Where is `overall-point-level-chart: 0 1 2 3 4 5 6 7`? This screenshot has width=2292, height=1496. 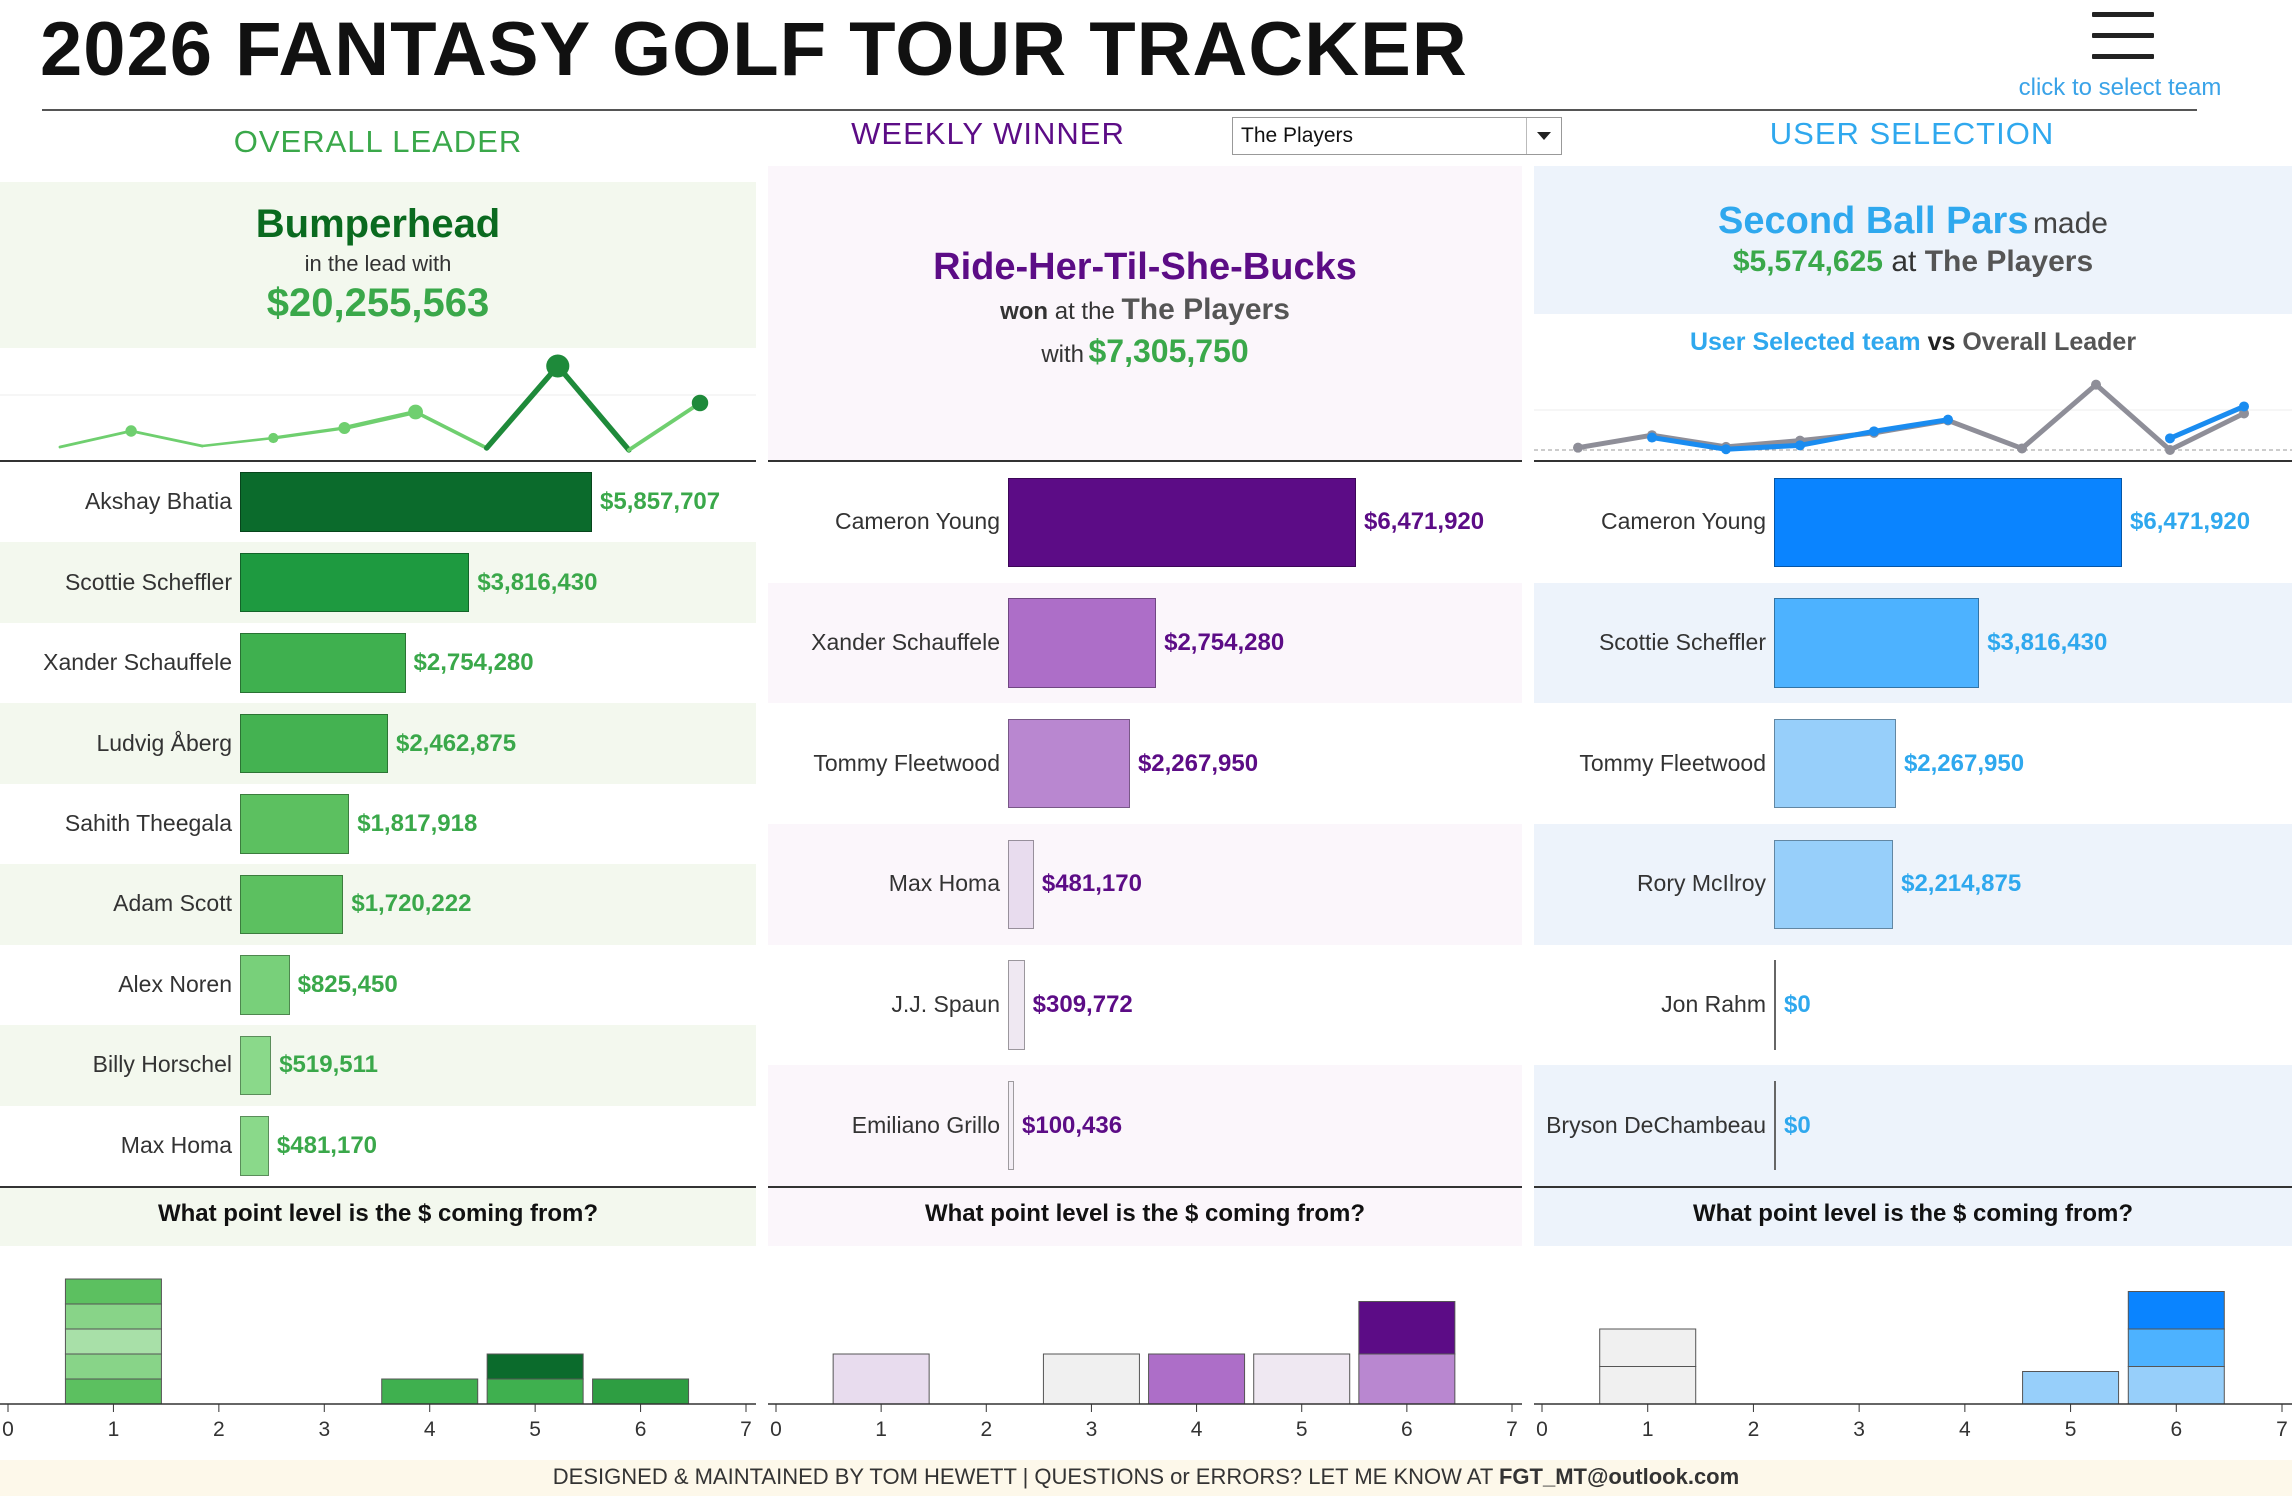
overall-point-level-chart: 0 1 2 3 4 5 6 7 is located at coordinates (378, 1359).